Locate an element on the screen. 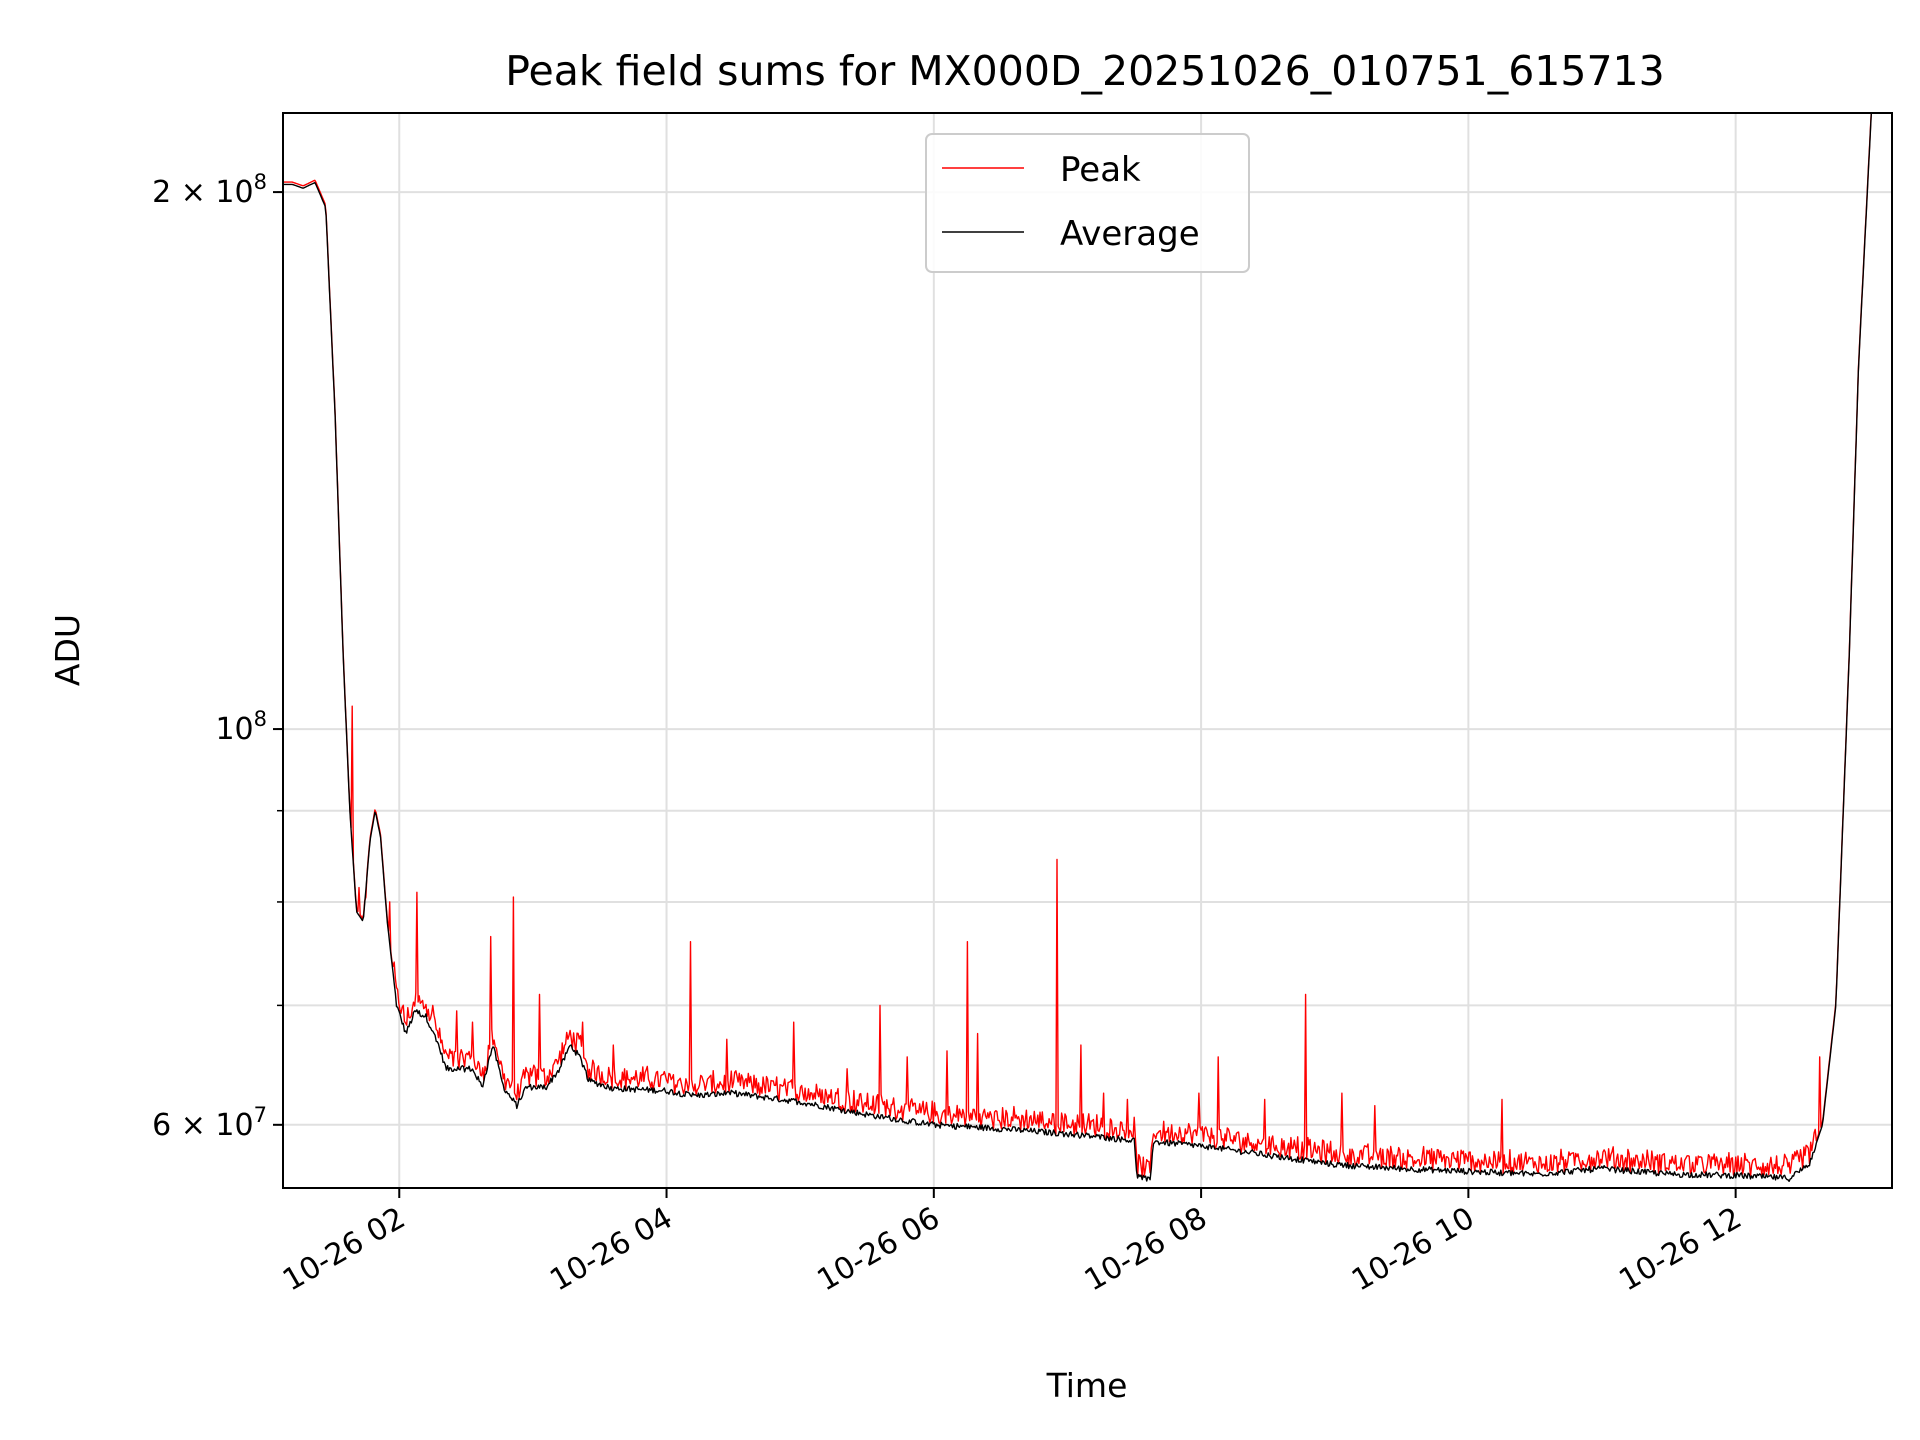 The height and width of the screenshot is (1440, 1920). y-axis: 6 × 107 108 2 × 108 is located at coordinates (217, 656).